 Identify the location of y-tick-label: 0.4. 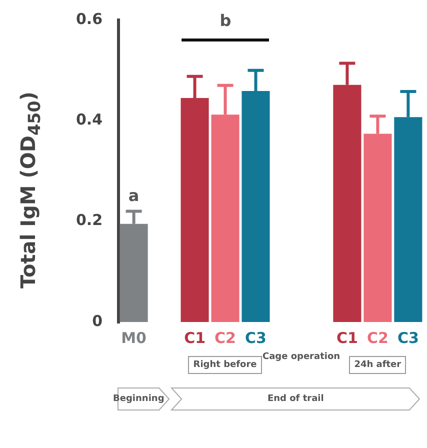
(89, 119).